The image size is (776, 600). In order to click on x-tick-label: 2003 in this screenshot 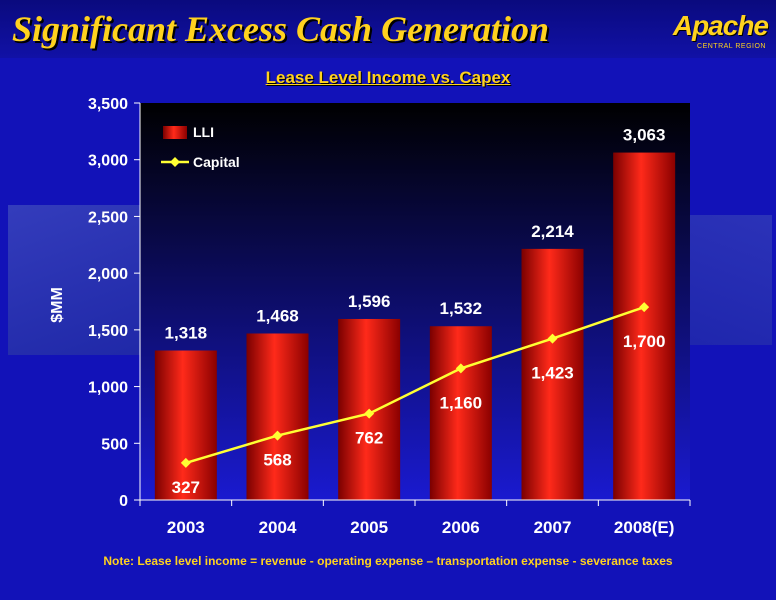, I will do `click(186, 527)`.